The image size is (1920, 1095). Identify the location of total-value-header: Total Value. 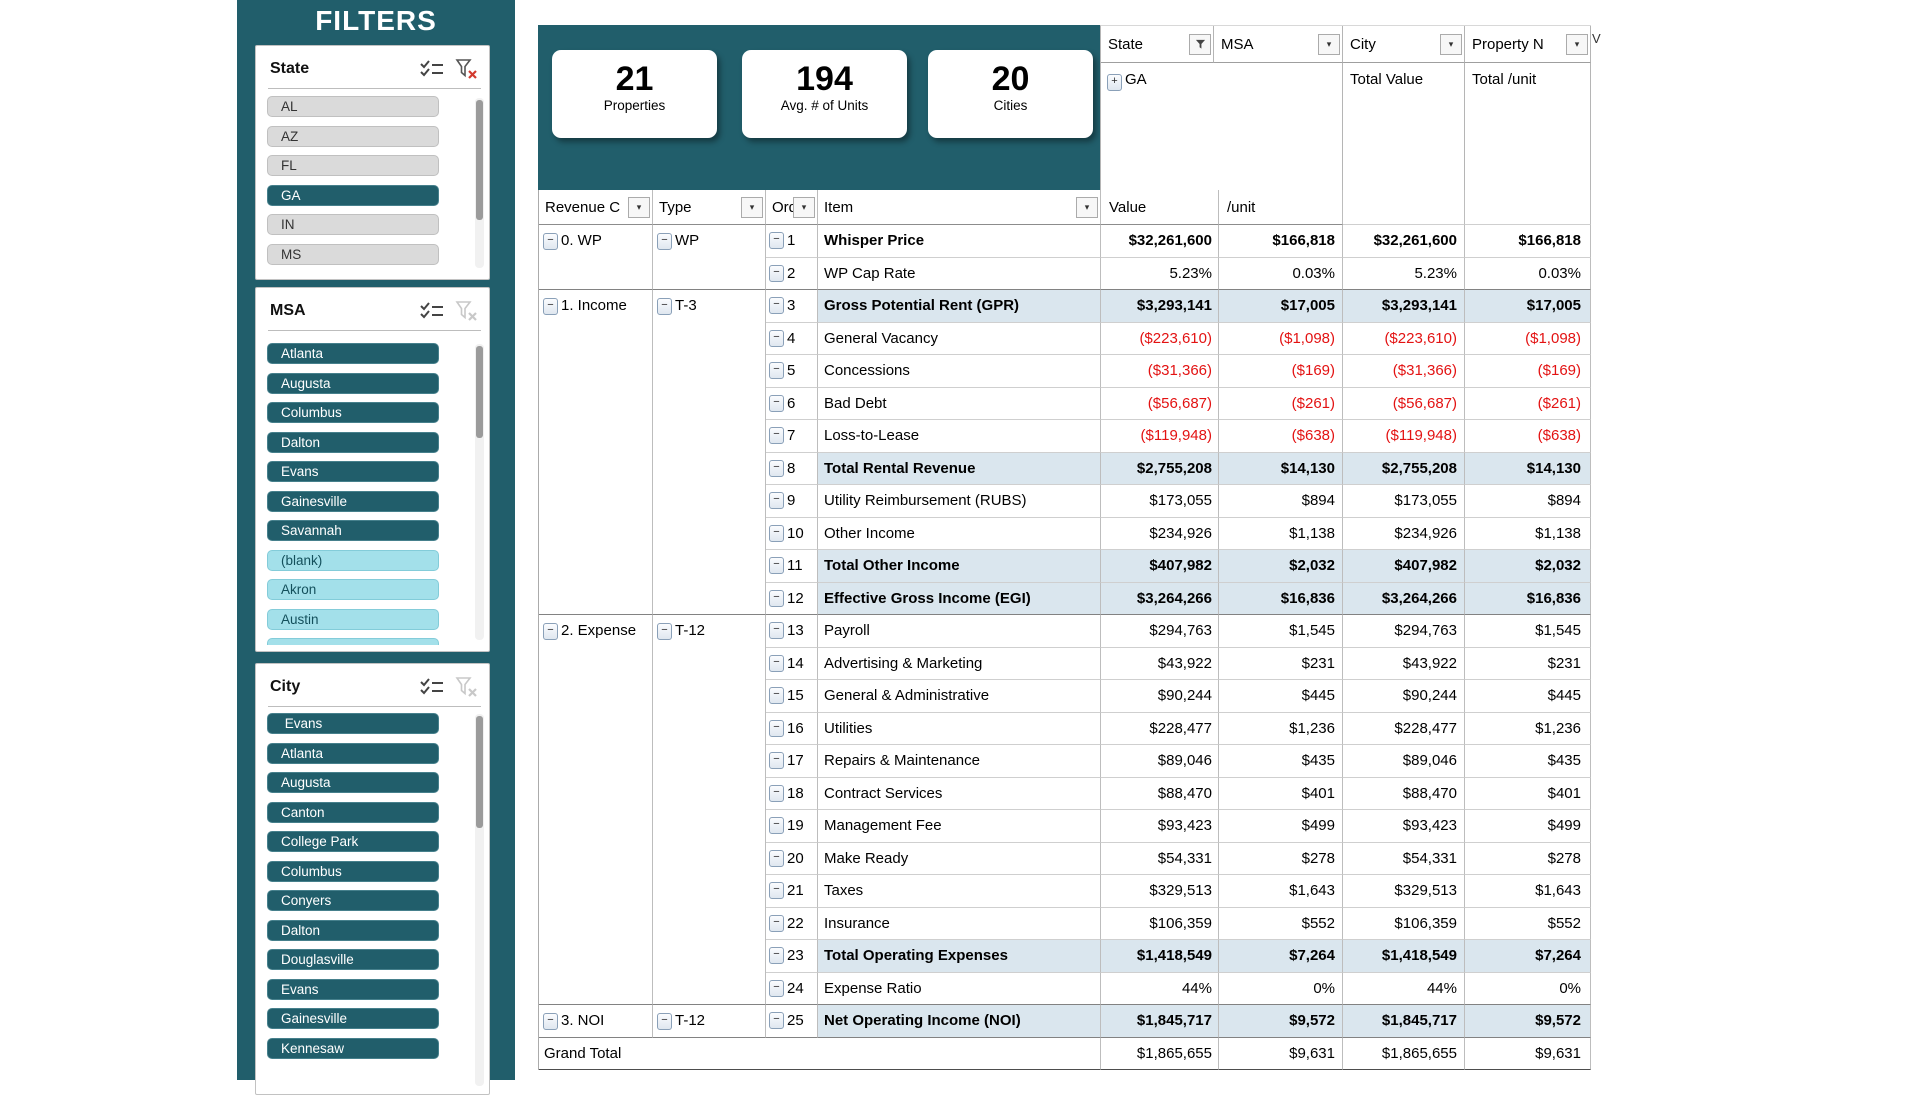
(1404, 127).